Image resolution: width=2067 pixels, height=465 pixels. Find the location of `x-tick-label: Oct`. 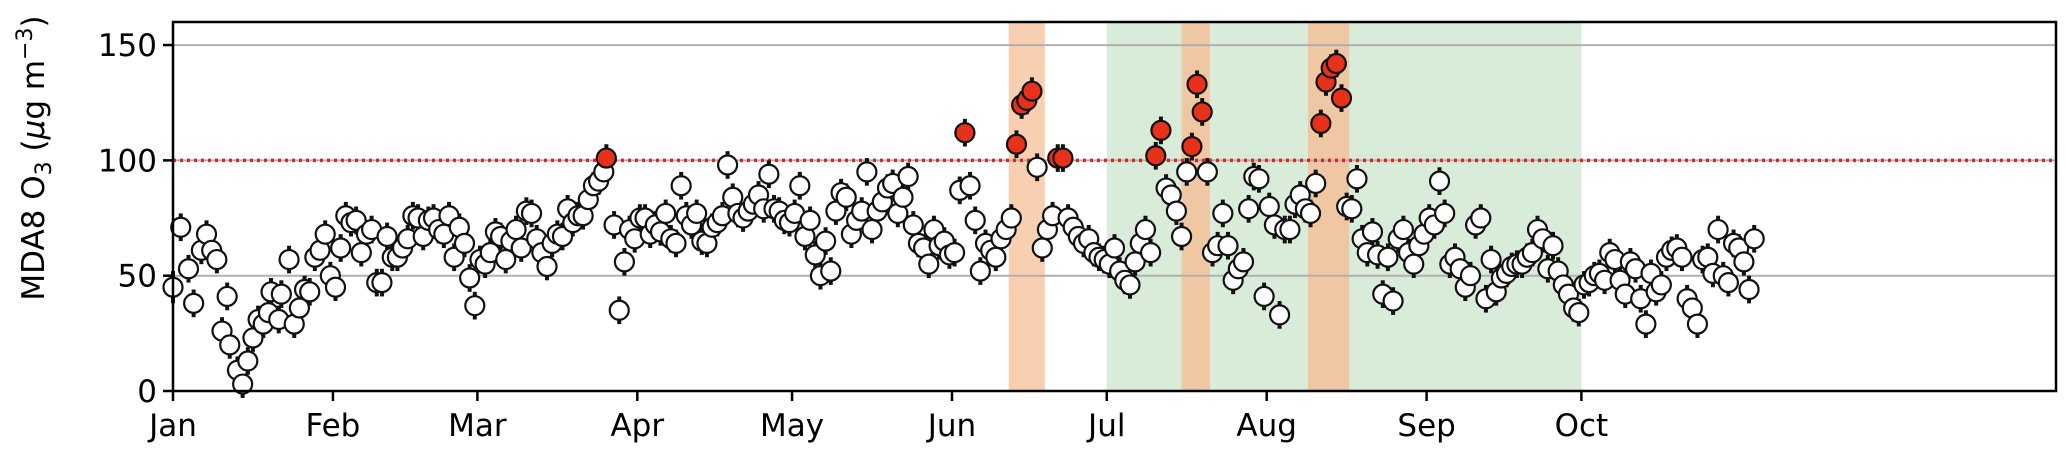

x-tick-label: Oct is located at coordinates (1582, 426).